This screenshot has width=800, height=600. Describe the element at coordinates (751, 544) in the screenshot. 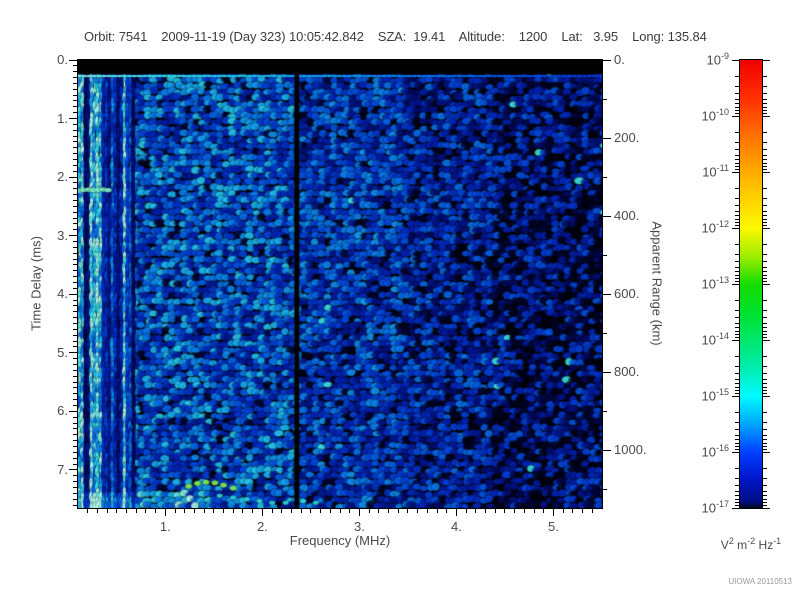

I see `colorbar-units-label: V2 m-2 Hz-1` at that location.